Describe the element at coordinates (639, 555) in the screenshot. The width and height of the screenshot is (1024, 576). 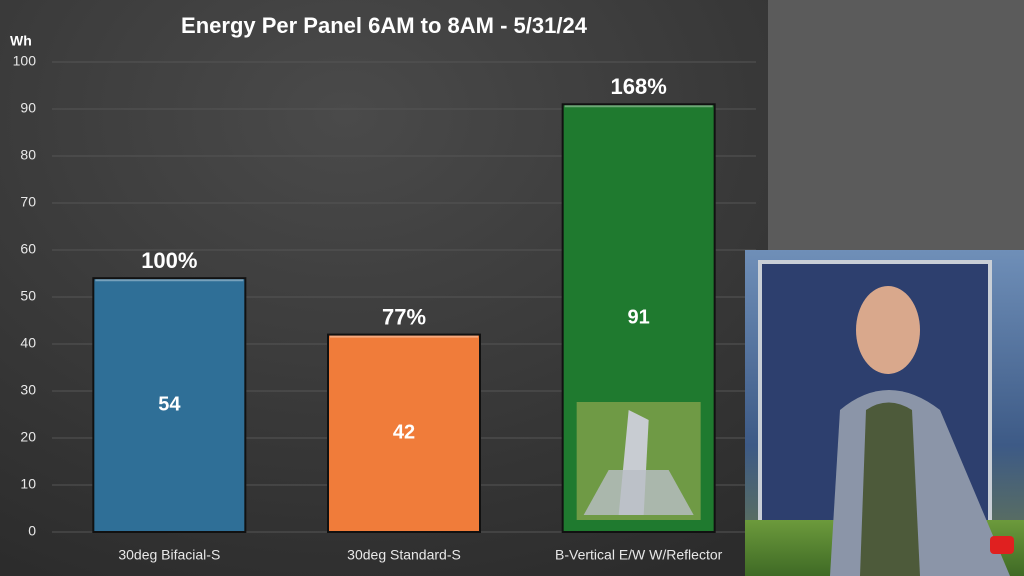
I see `x-tick-label: B-Vertical E/W W/Reflector` at that location.